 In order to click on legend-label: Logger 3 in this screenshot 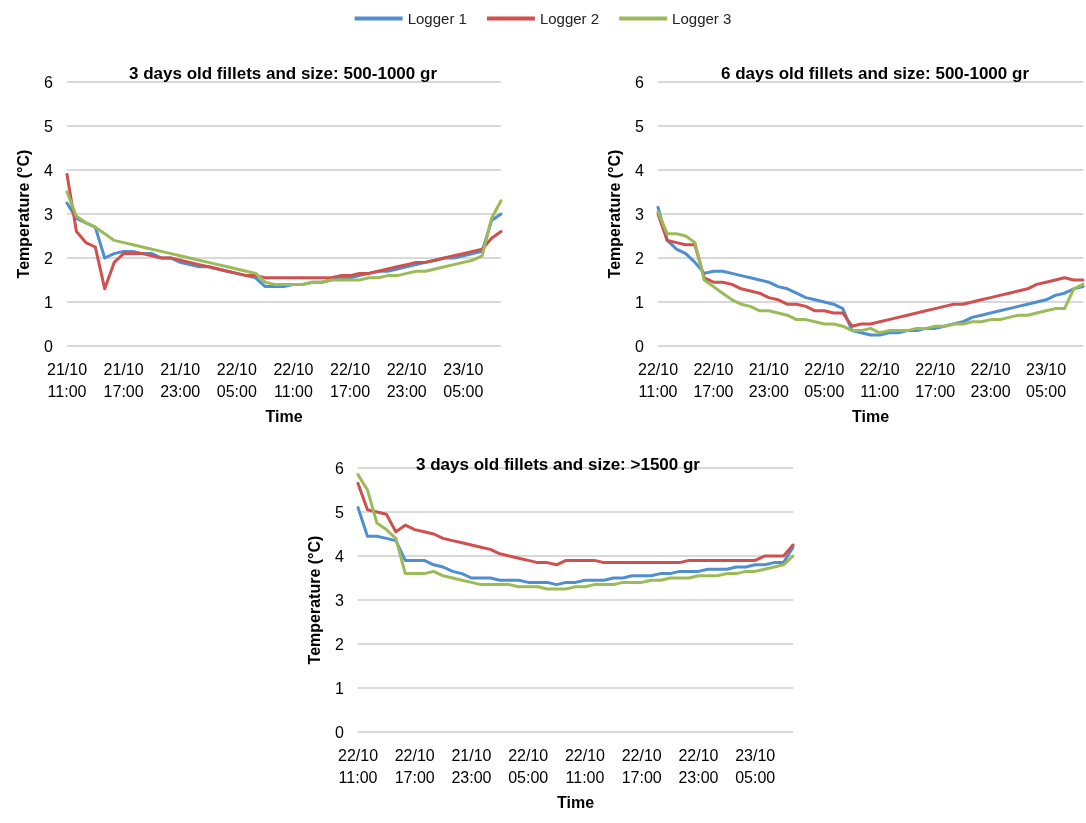, I will do `click(702, 18)`.